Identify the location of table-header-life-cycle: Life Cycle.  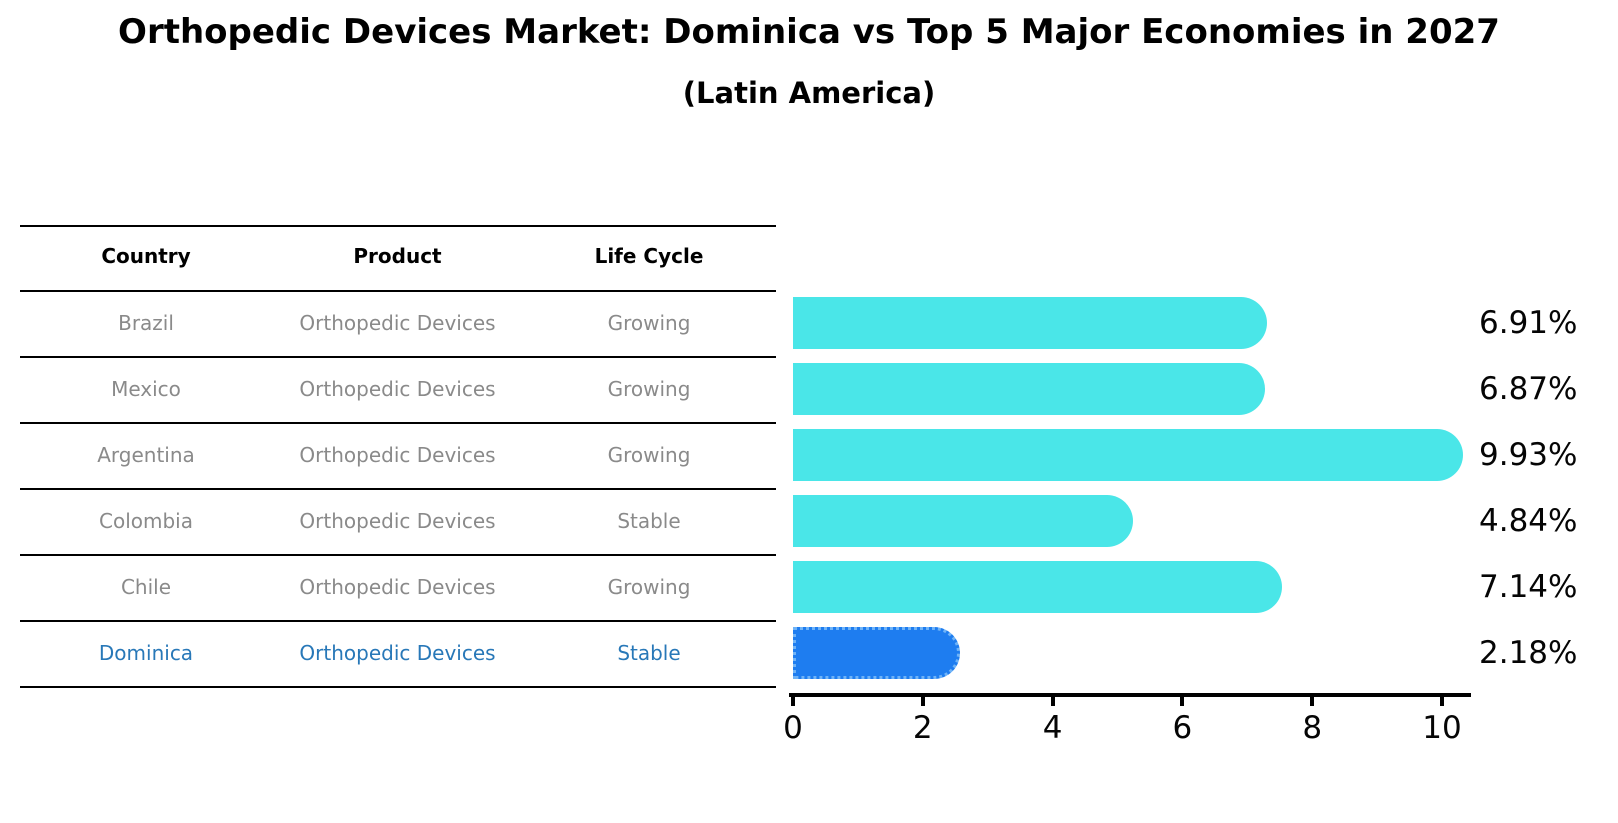
(649, 256).